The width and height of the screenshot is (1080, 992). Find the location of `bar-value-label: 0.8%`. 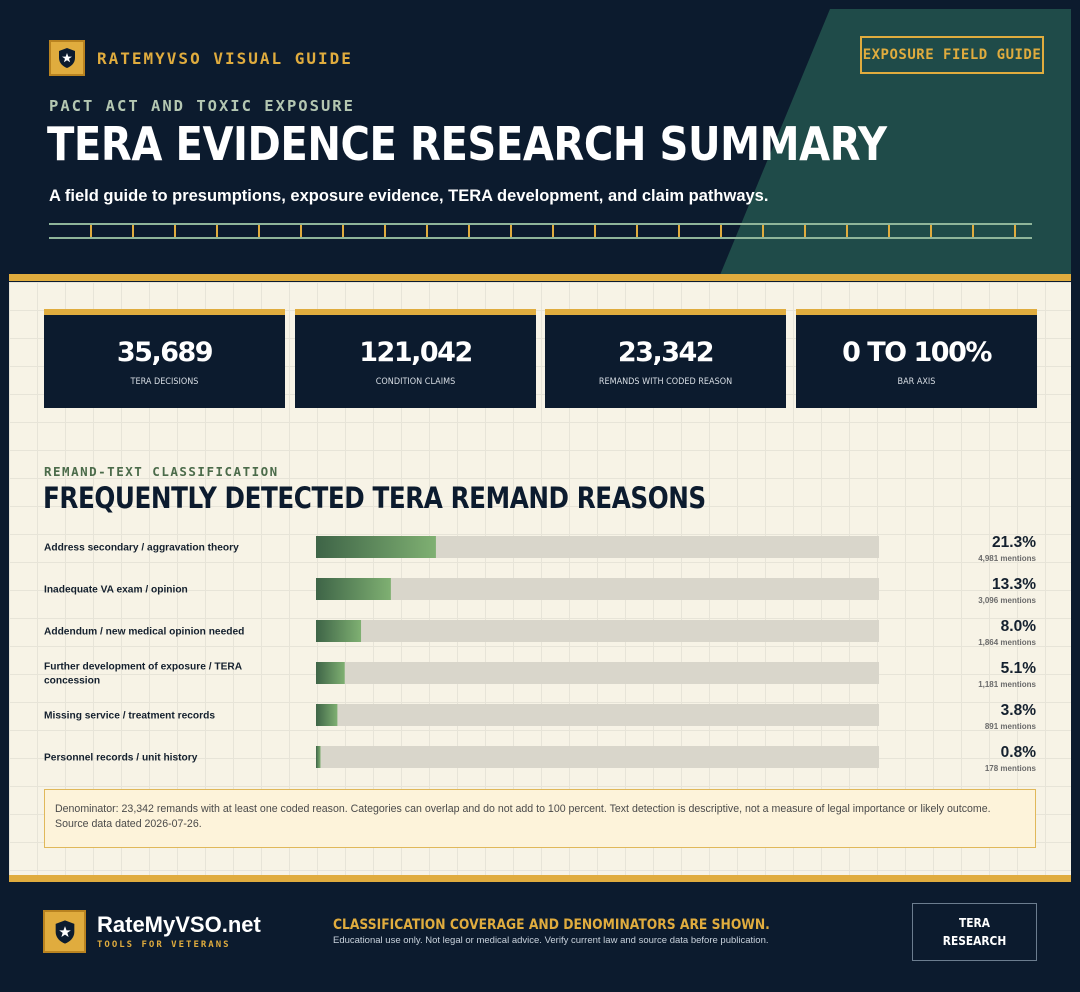

bar-value-label: 0.8% is located at coordinates (1019, 752).